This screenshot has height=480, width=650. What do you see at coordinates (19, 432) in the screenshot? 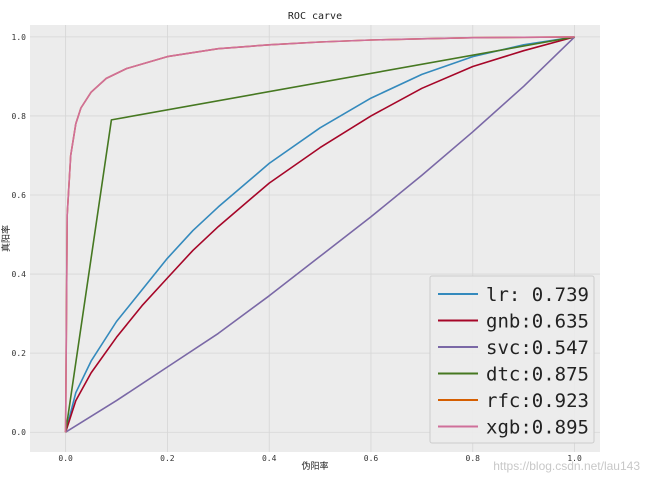
I see `y-tick-label: 0.0` at bounding box center [19, 432].